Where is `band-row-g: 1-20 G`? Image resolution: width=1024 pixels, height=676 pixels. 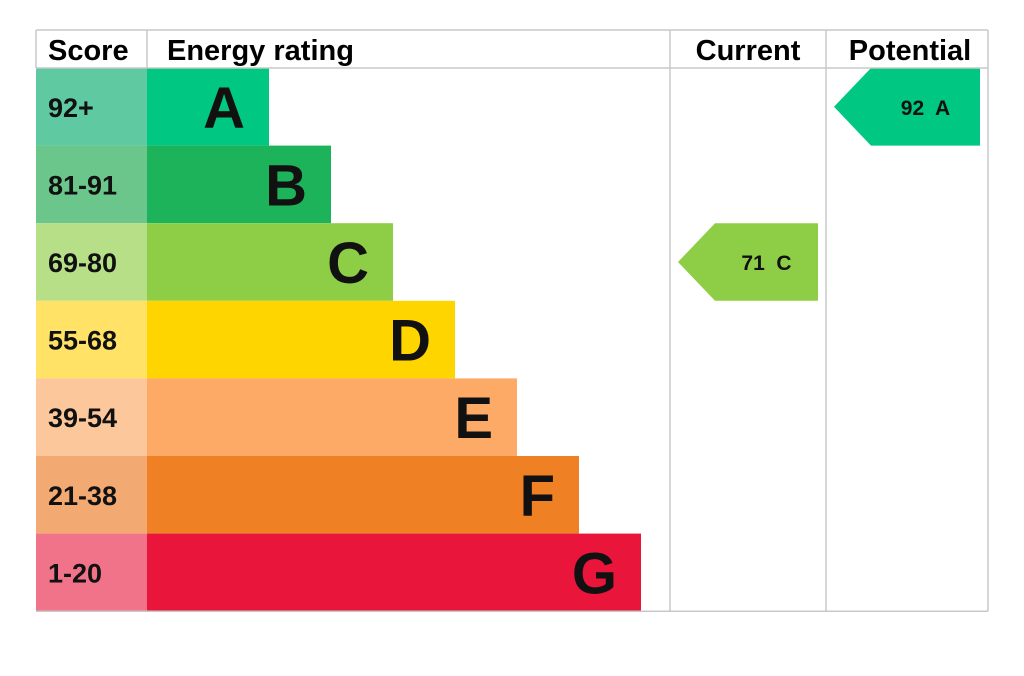
band-row-g: 1-20 G is located at coordinates (338, 572).